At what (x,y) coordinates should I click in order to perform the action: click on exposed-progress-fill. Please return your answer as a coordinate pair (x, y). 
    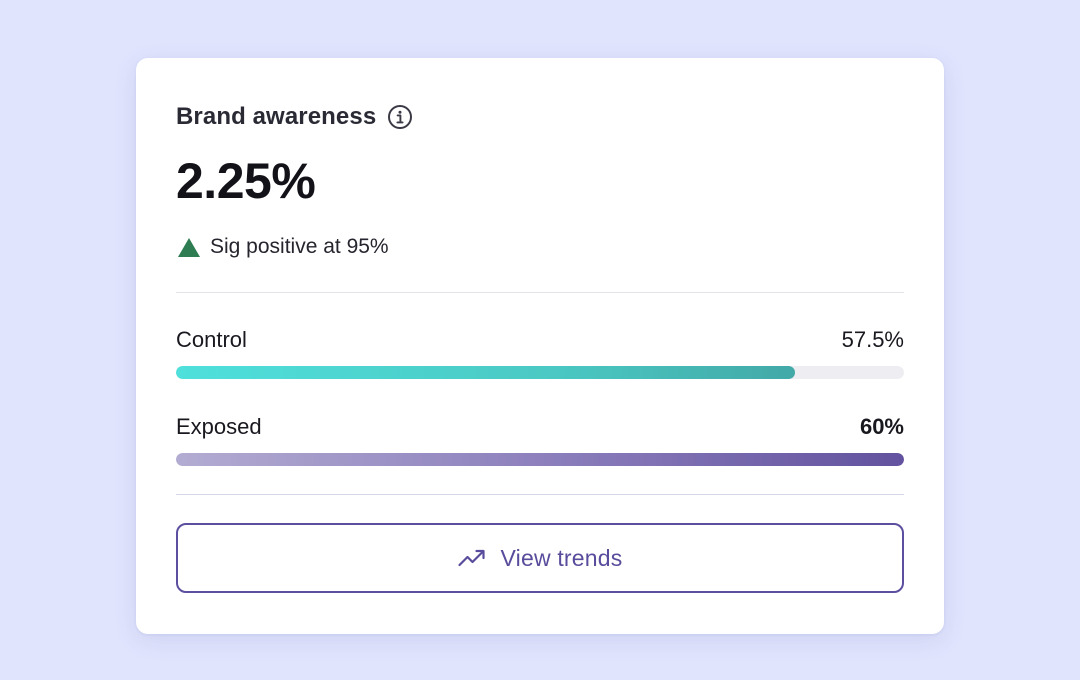
    Looking at the image, I should click on (540, 459).